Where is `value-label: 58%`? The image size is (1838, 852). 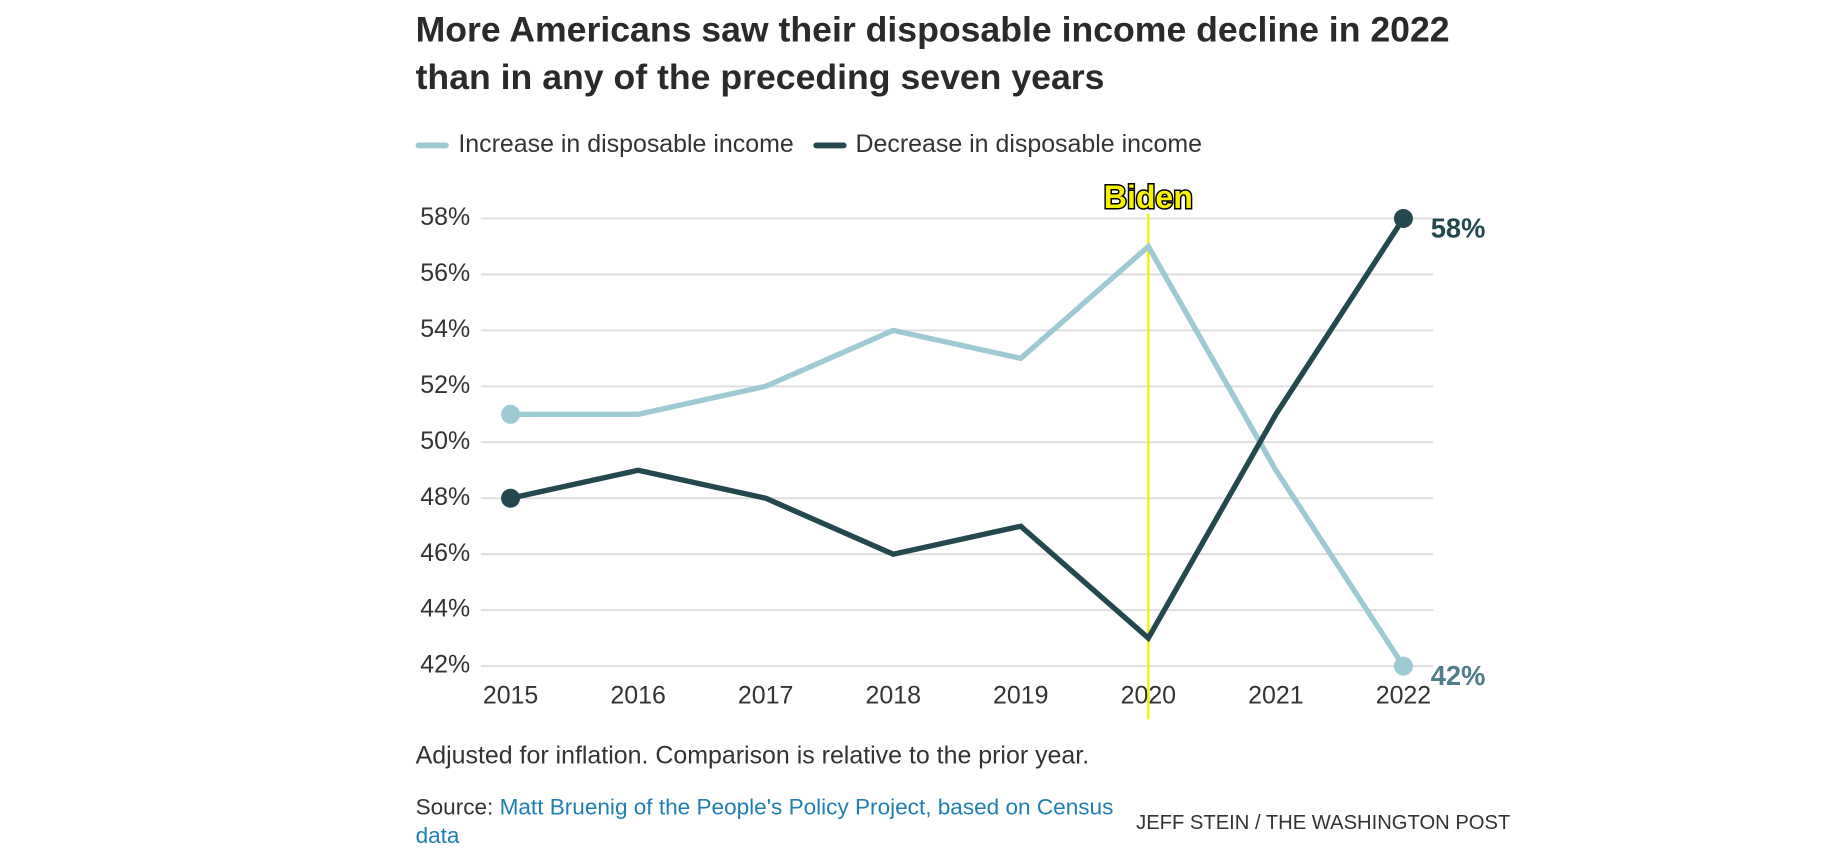 value-label: 58% is located at coordinates (1458, 228).